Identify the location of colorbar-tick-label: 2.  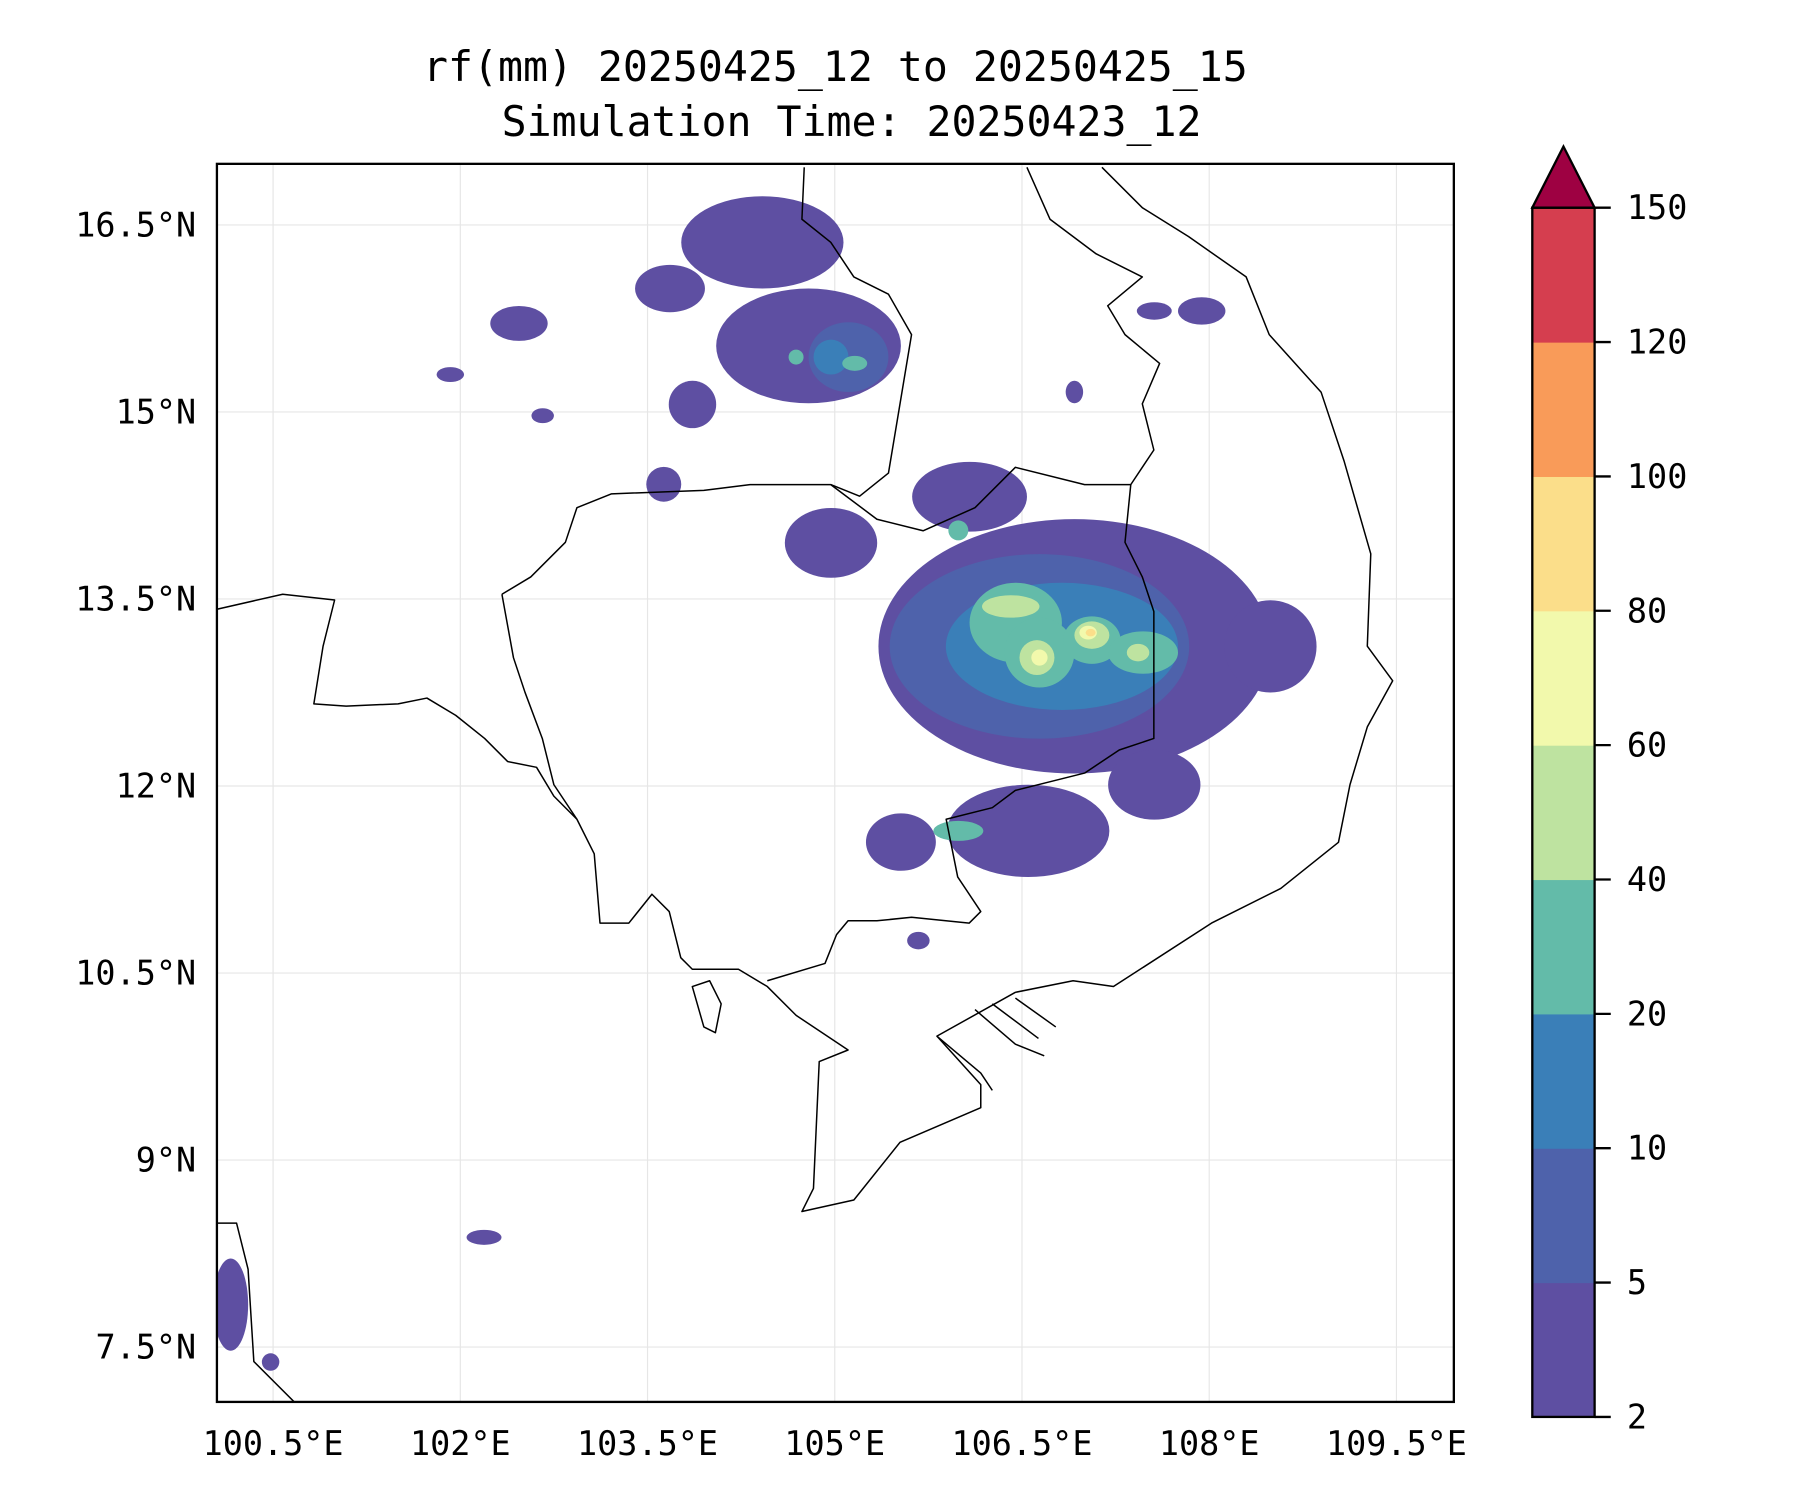
(1637, 1416).